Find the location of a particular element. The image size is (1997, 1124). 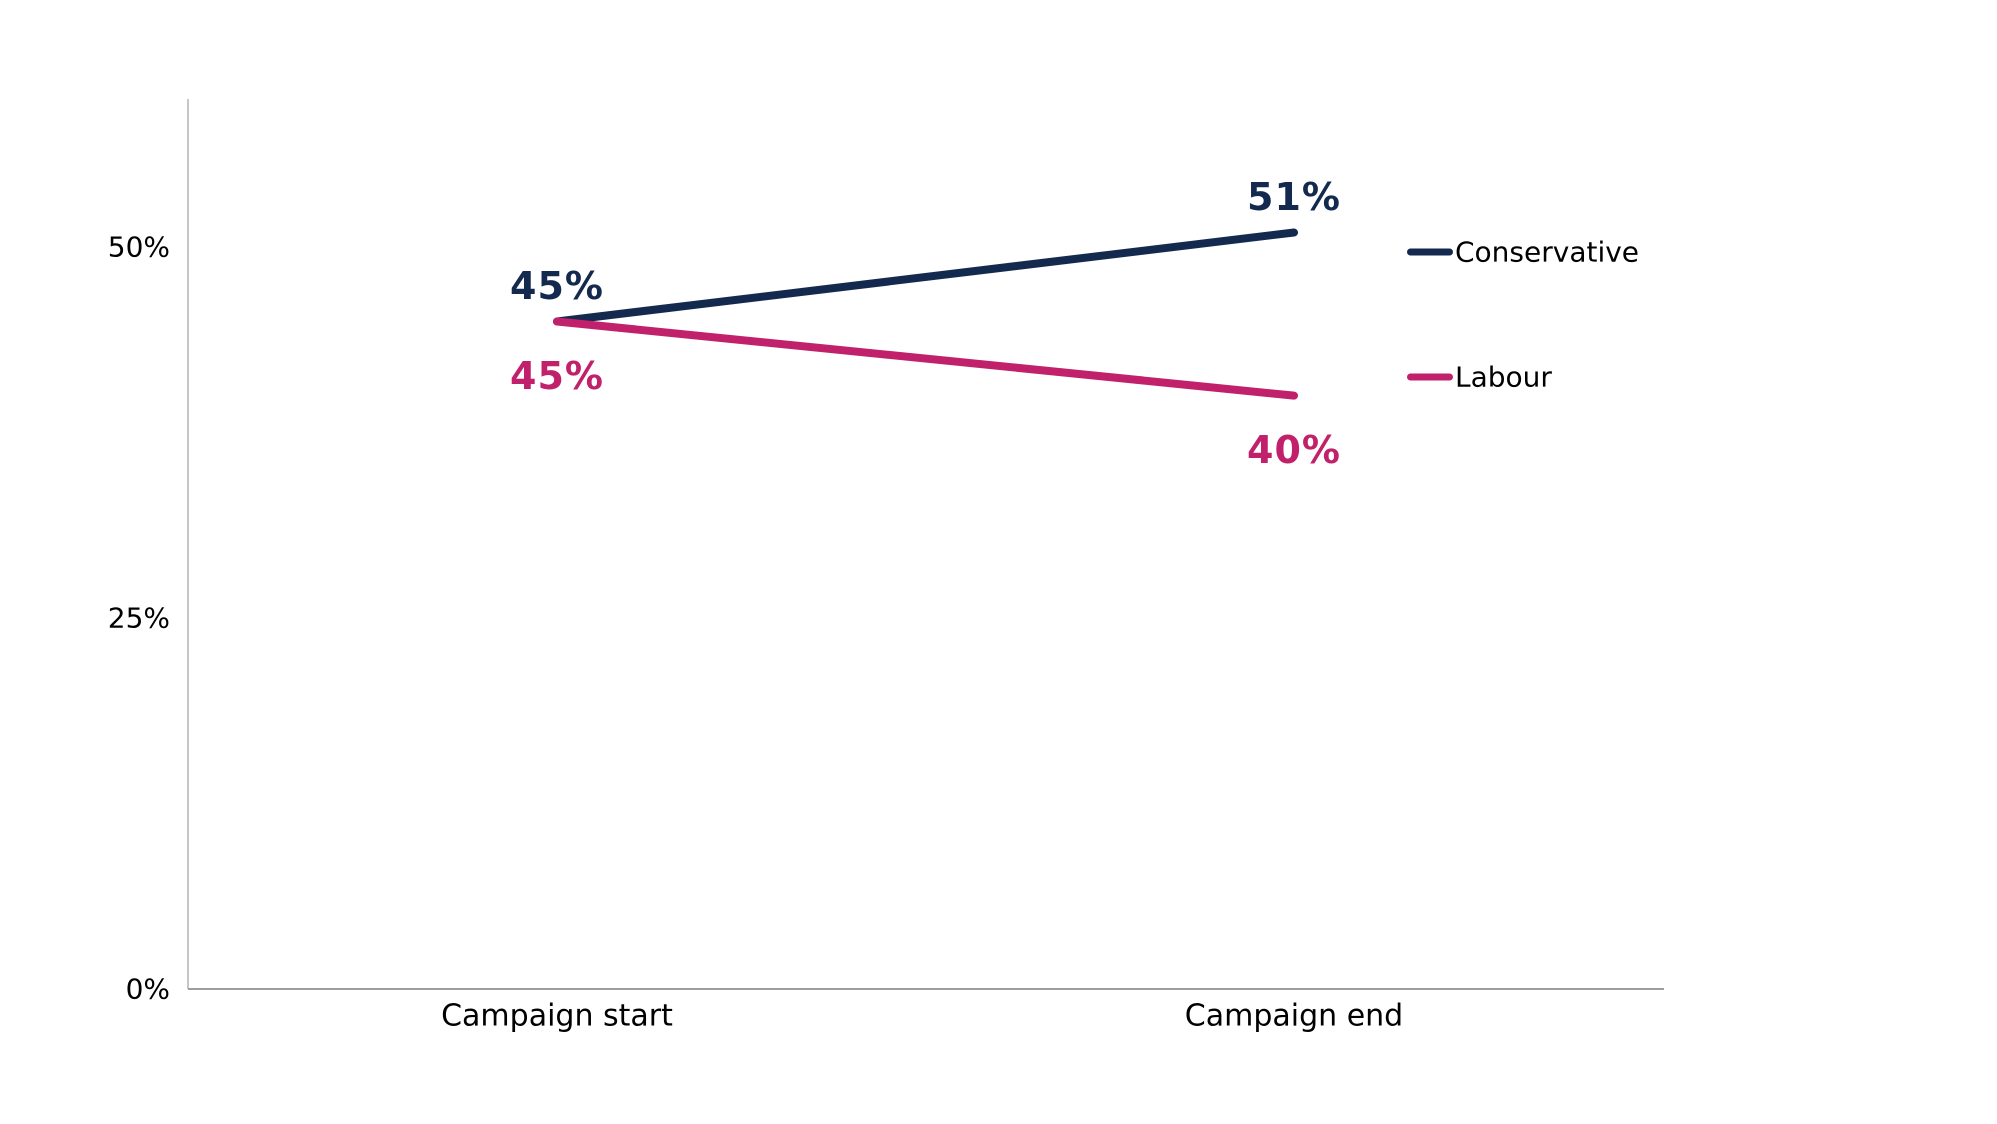

y-tick-0pct: 0% is located at coordinates (147, 989).